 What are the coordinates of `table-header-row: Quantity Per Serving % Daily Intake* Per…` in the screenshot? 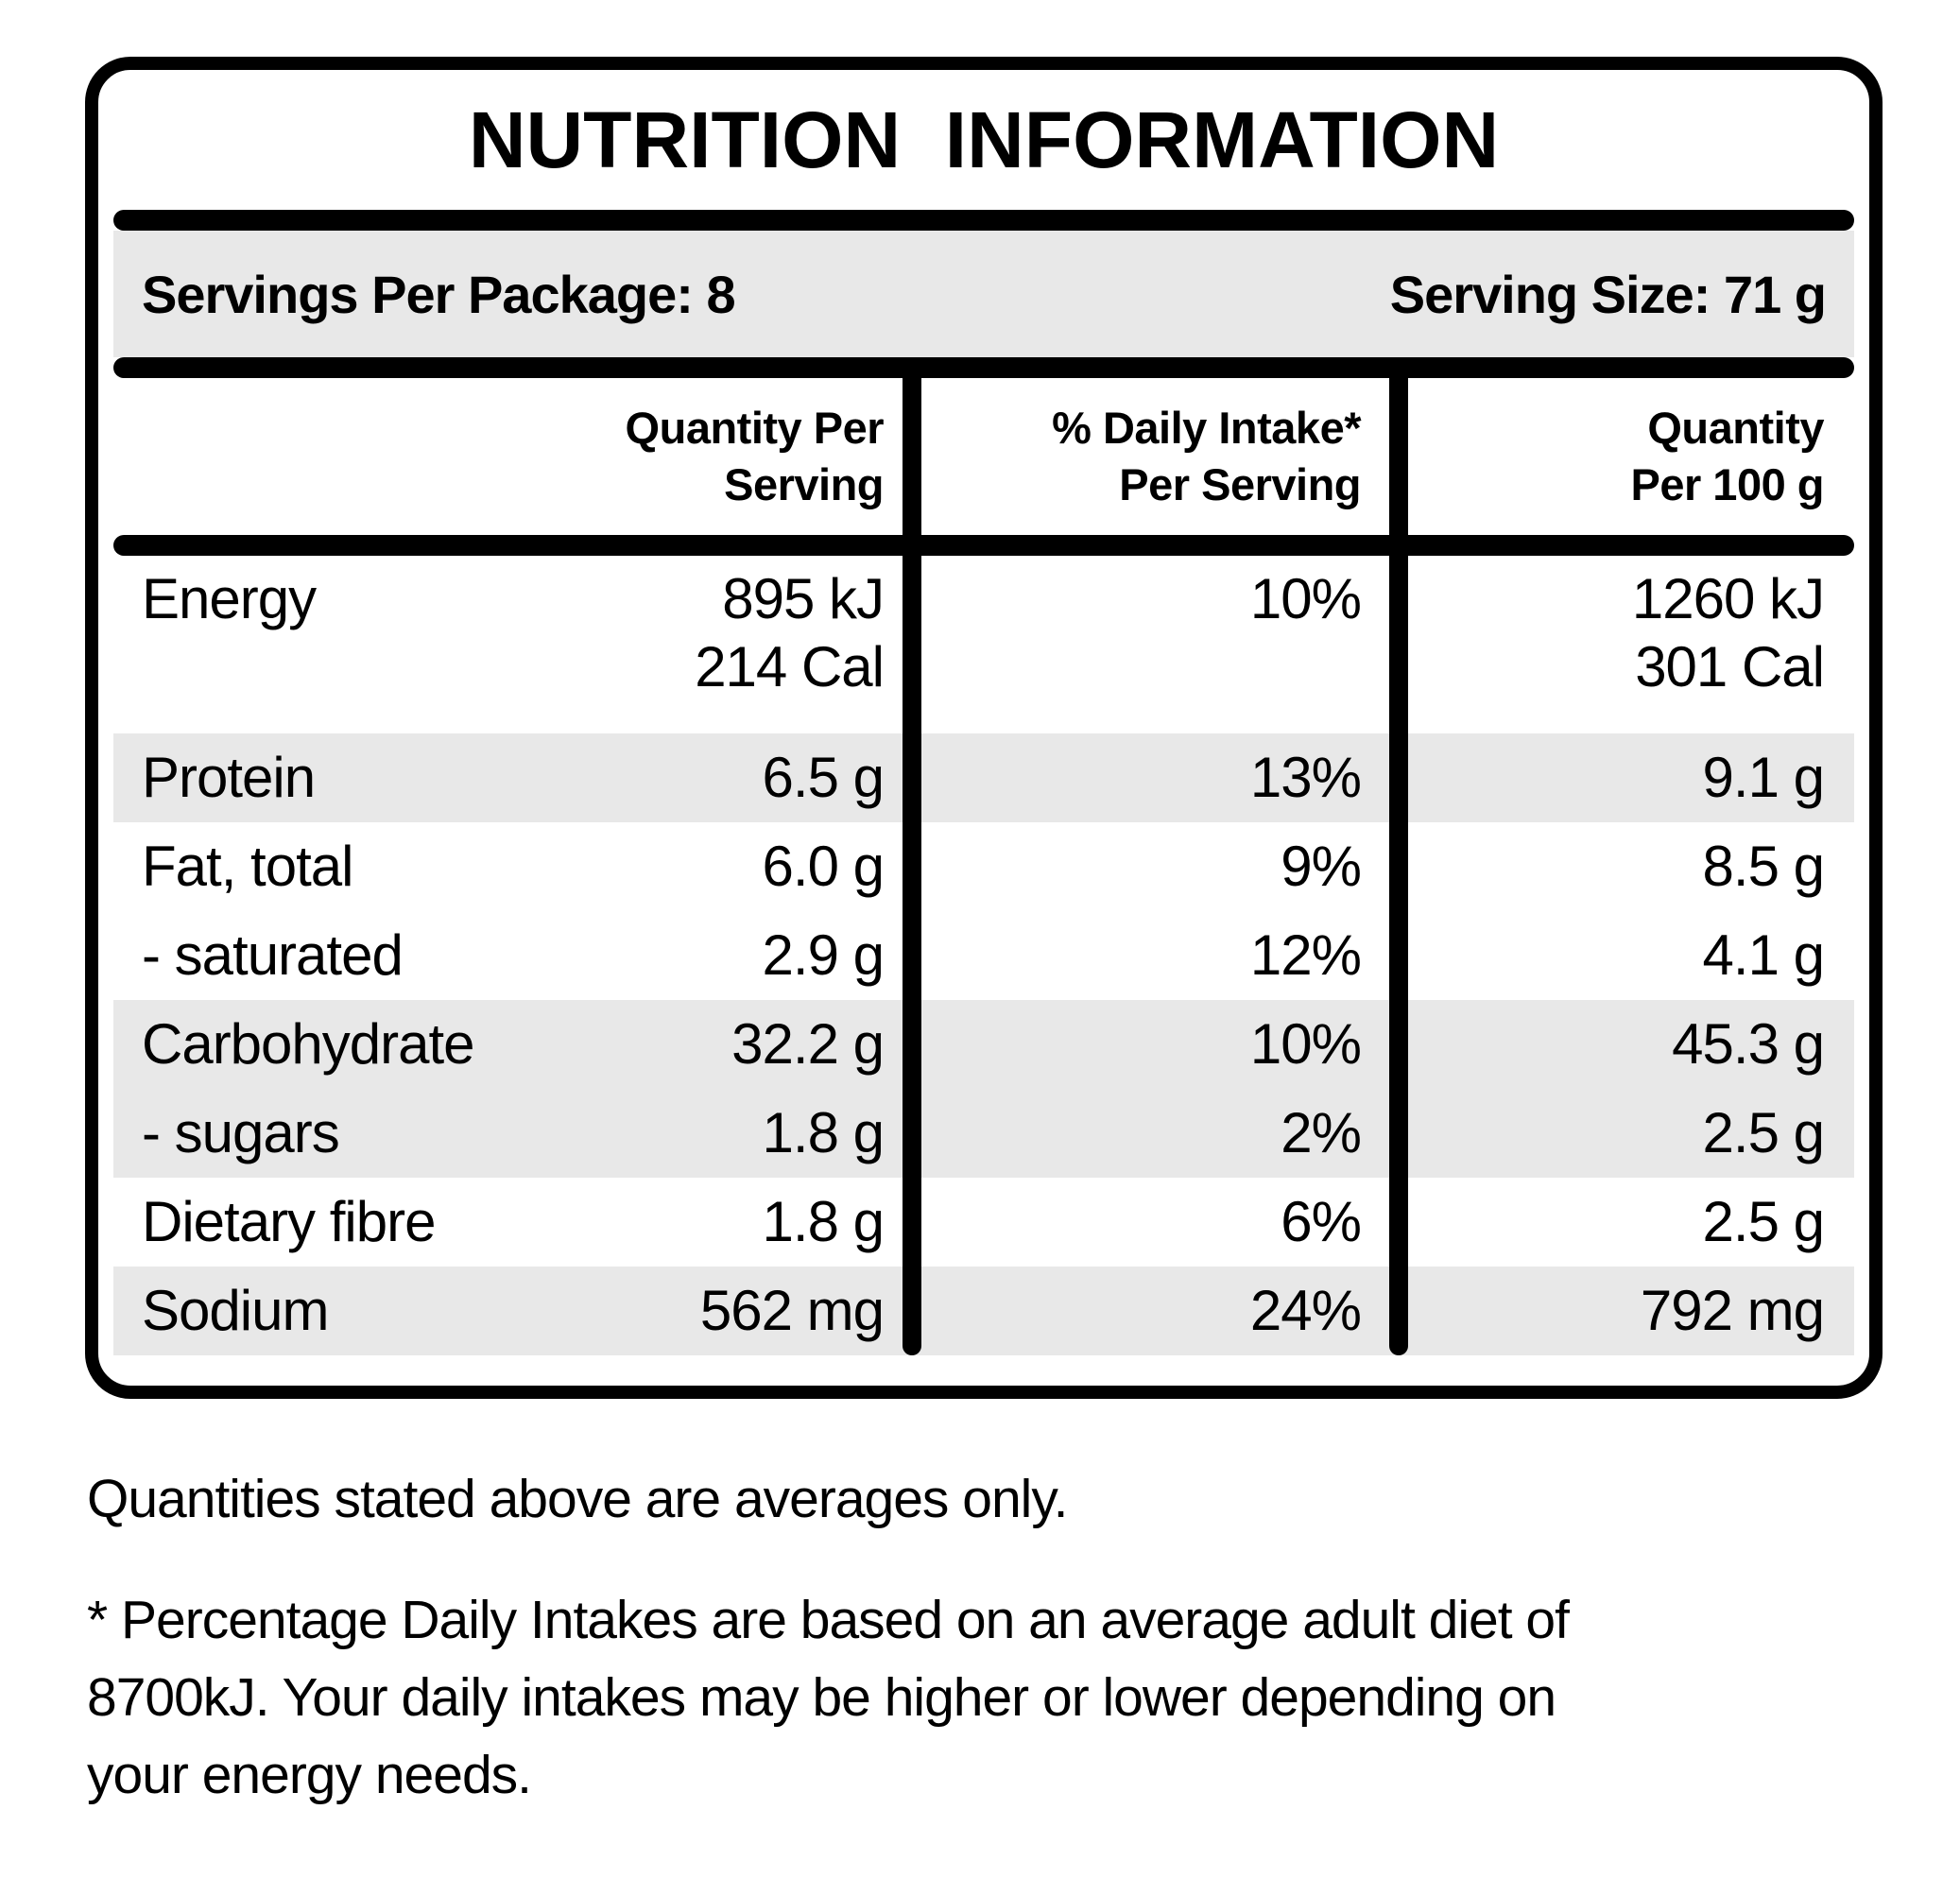 It's located at (983, 456).